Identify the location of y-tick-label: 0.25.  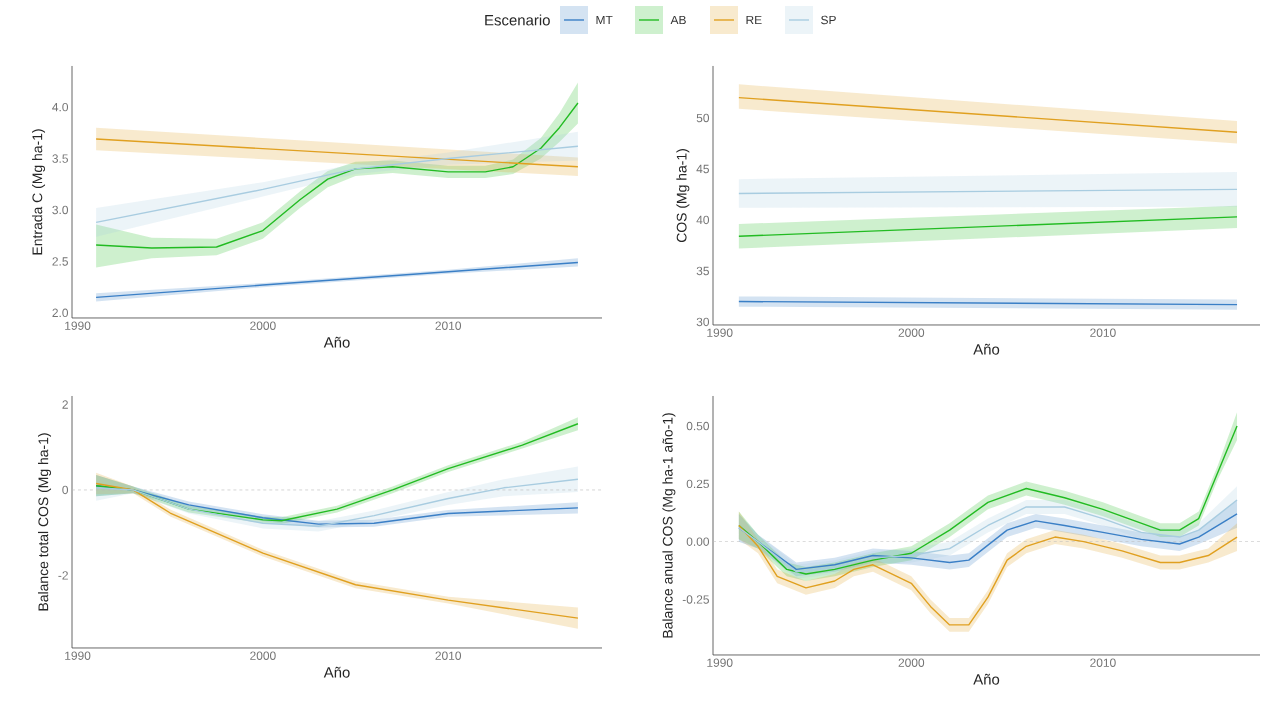
(697, 484).